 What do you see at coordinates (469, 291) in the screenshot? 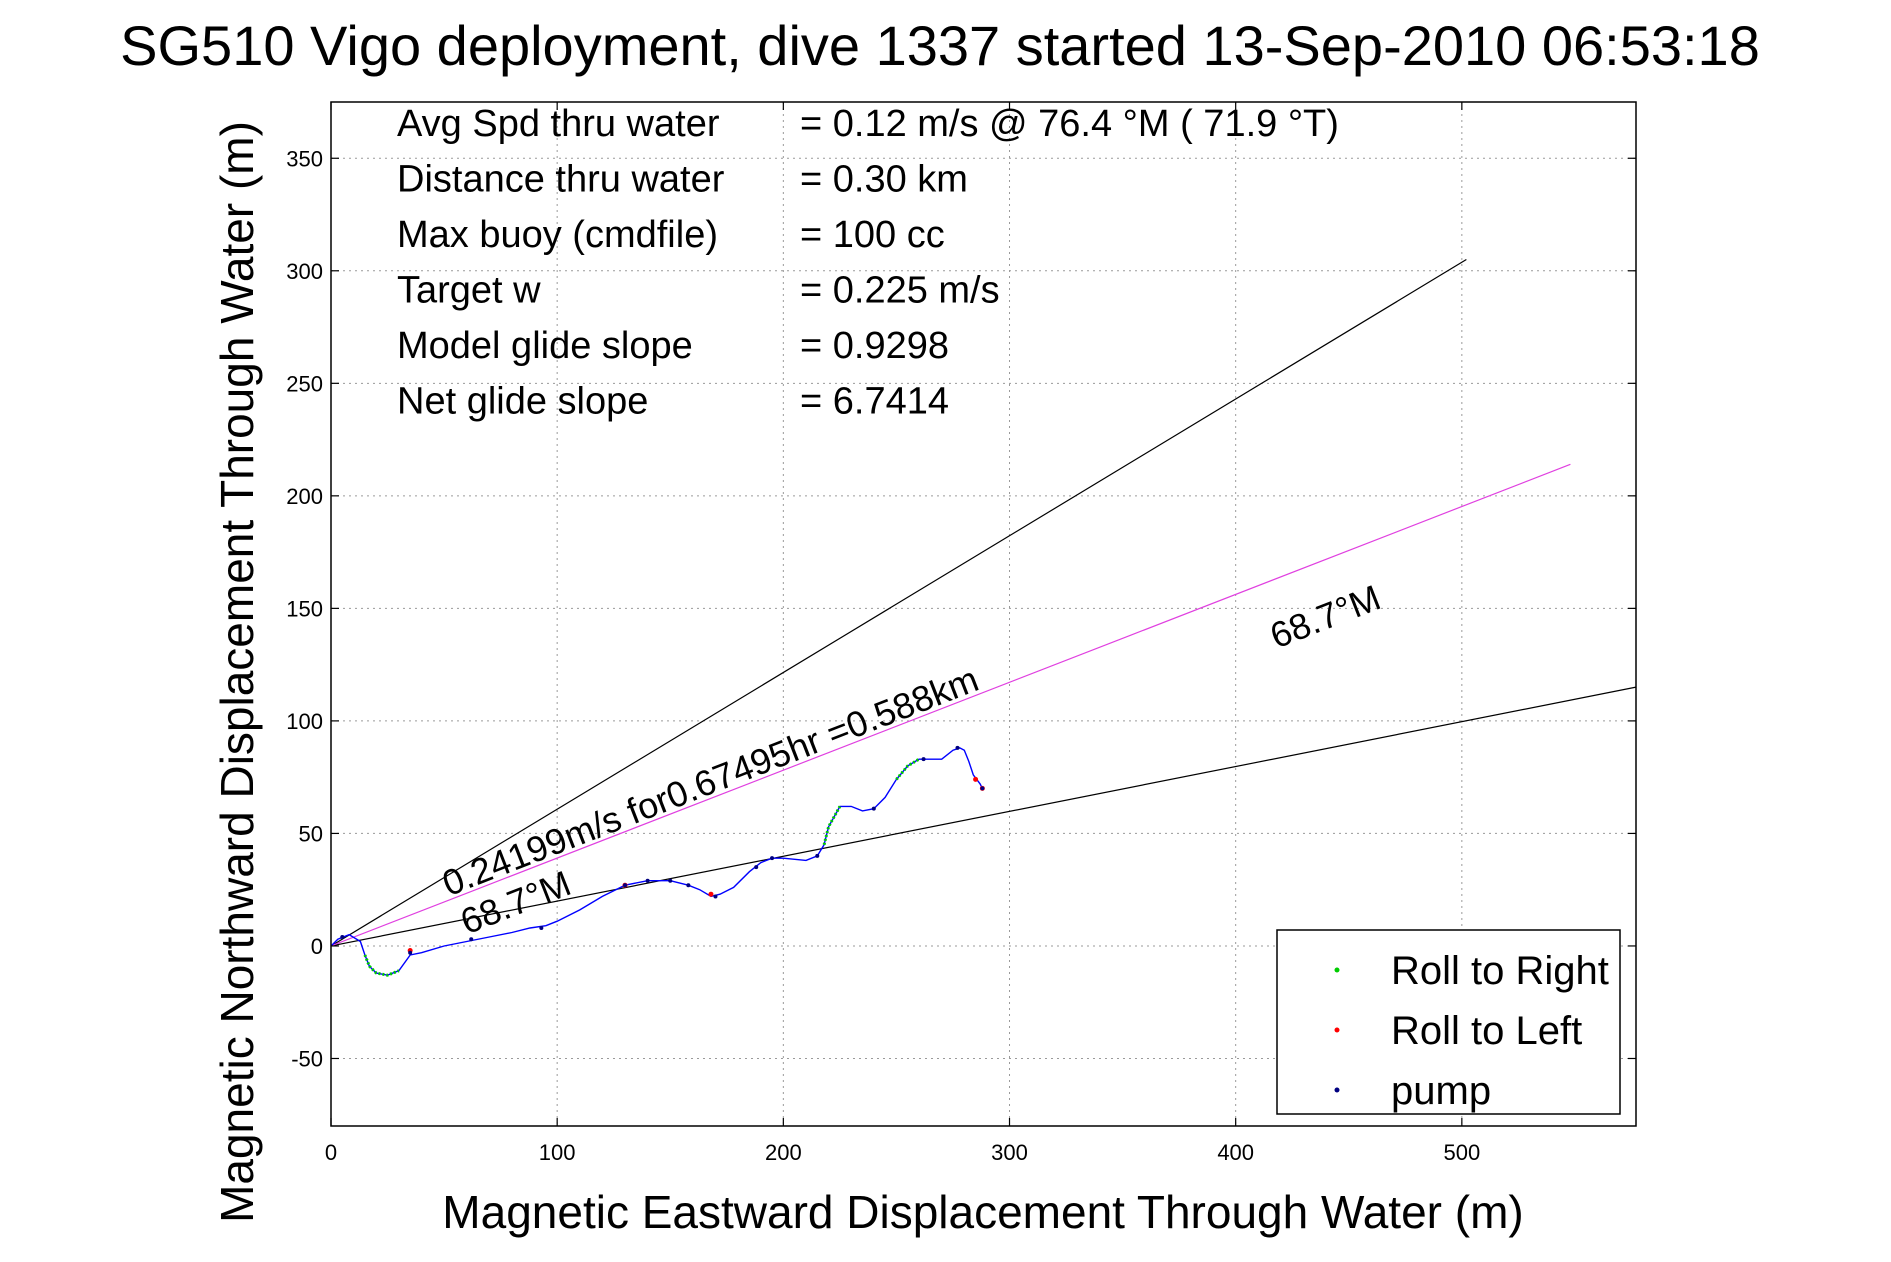
I see `info-label: Target w` at bounding box center [469, 291].